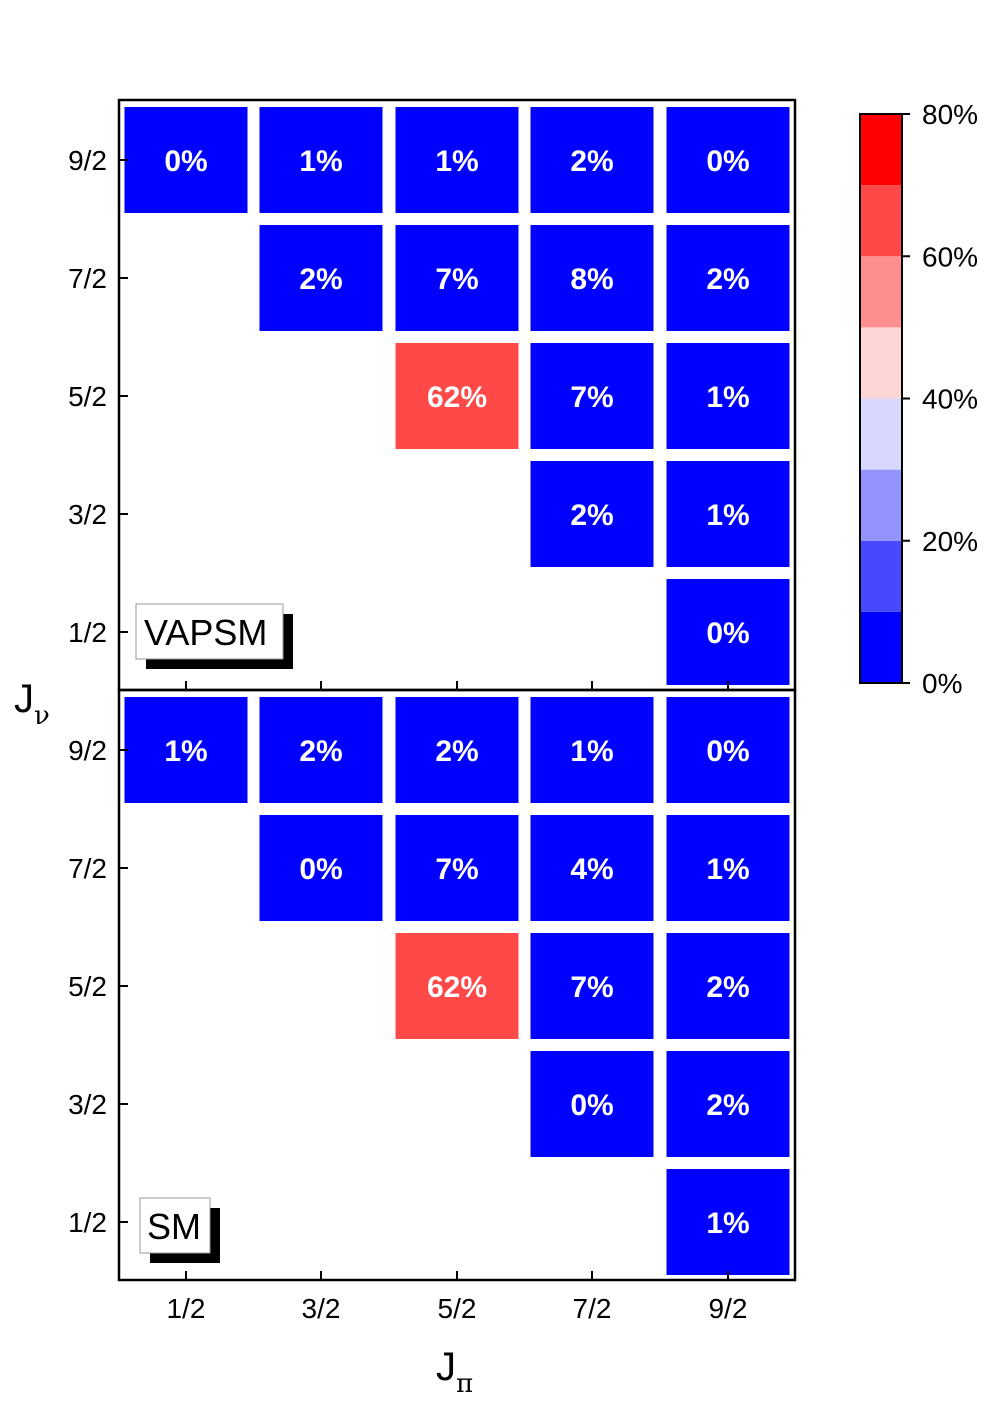  What do you see at coordinates (950, 256) in the screenshot?
I see `colorbar-tick-label: 60%` at bounding box center [950, 256].